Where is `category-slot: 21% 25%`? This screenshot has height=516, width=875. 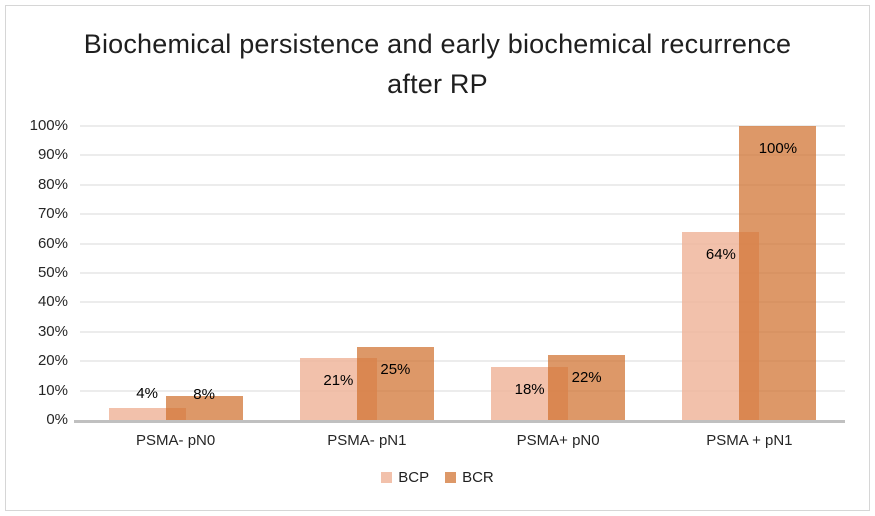 category-slot: 21% 25% is located at coordinates (366, 273).